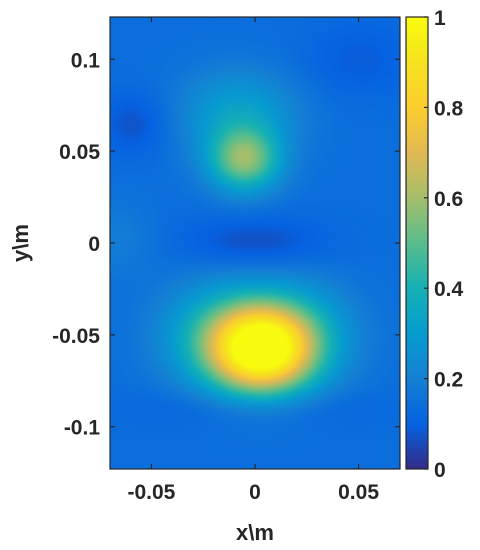 The width and height of the screenshot is (480, 550). I want to click on x-tick-label: 0.05, so click(358, 492).